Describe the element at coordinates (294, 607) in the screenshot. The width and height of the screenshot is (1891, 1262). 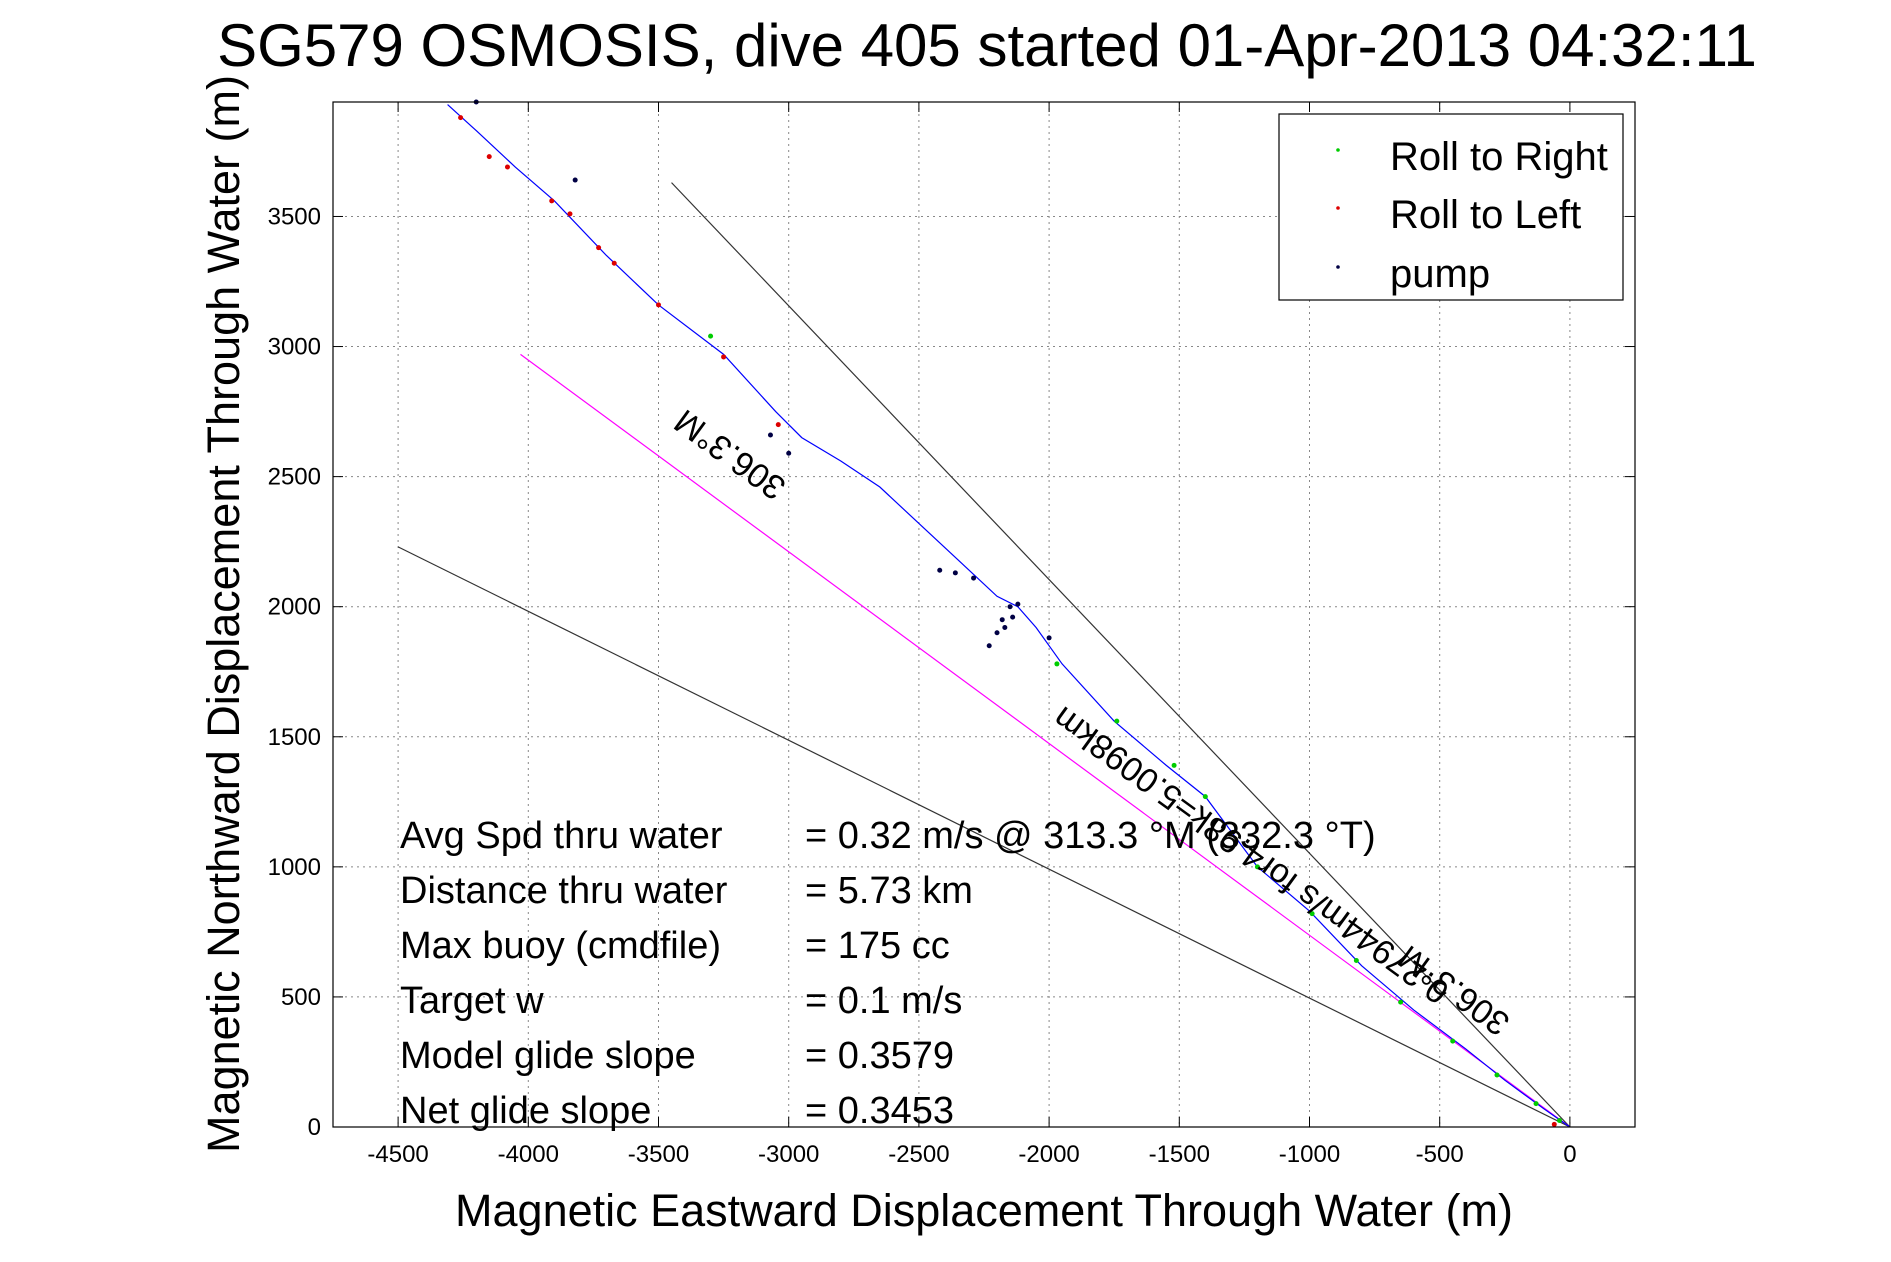
I see `y-tick-label: 2000` at that location.